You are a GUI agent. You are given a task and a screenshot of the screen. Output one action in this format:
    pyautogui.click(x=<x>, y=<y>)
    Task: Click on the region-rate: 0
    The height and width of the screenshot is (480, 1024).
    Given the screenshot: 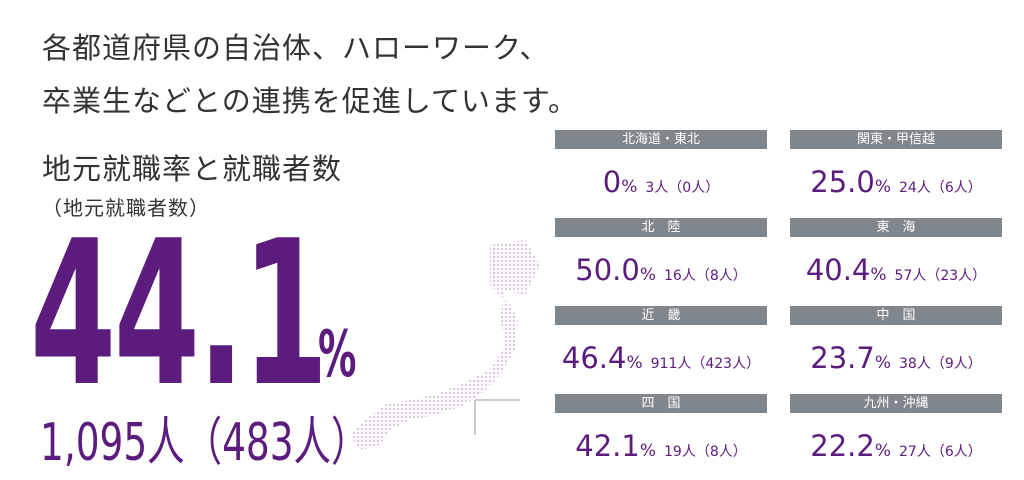 What is the action you would take?
    pyautogui.click(x=612, y=182)
    